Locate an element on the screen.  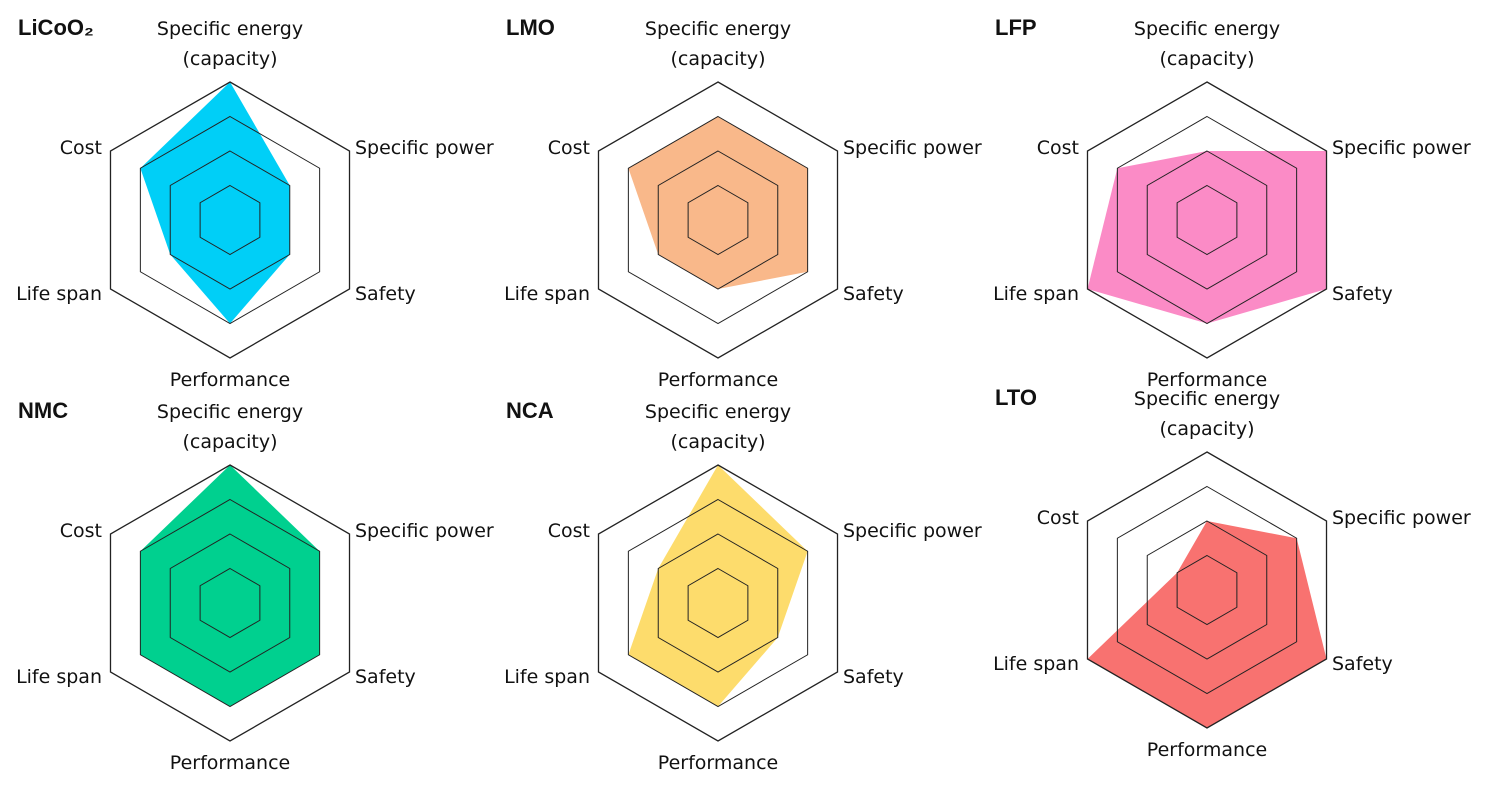
chart-title: NCA is located at coordinates (530, 410).